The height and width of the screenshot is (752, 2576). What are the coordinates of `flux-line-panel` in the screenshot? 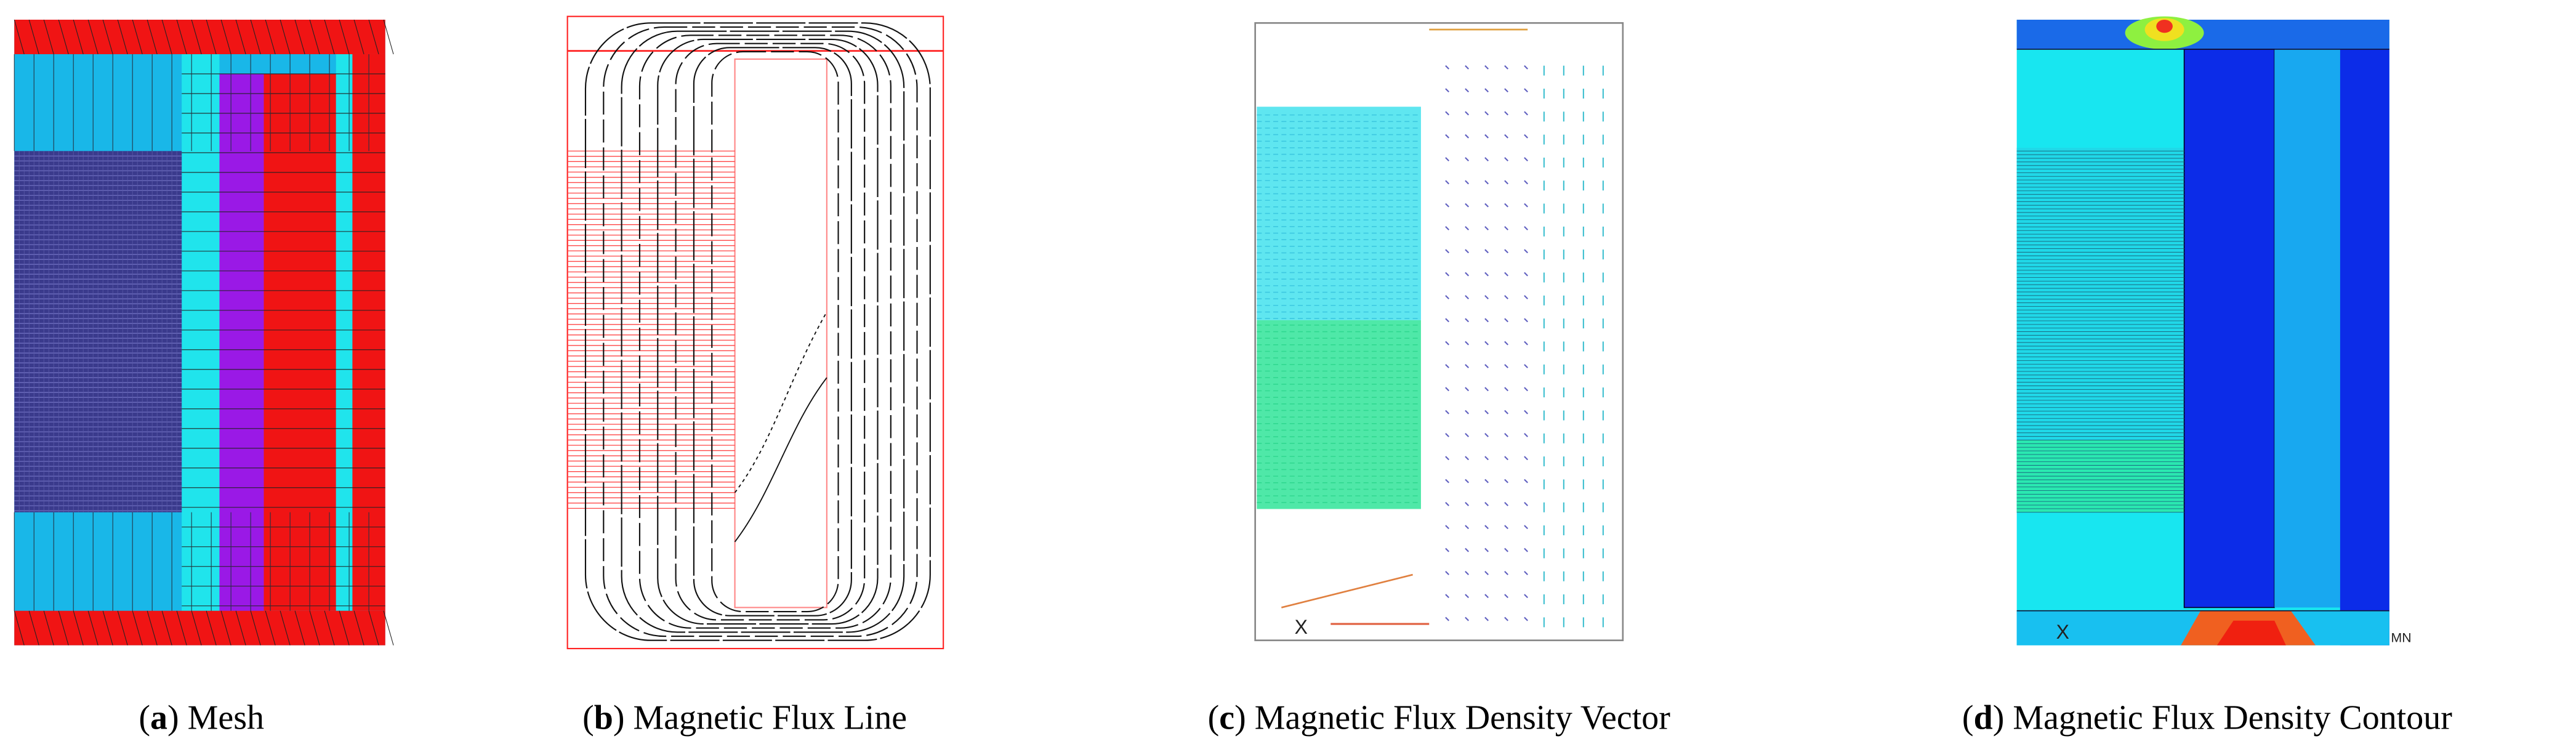 It's located at (755, 332).